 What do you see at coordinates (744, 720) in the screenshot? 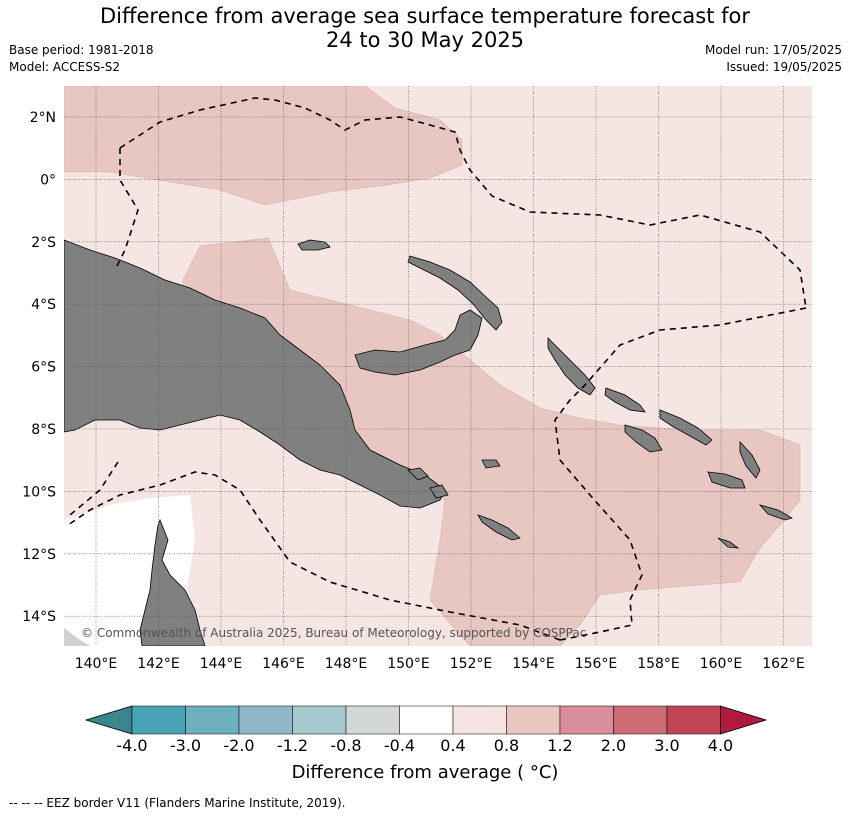
I see `colorbar-extend-high` at bounding box center [744, 720].